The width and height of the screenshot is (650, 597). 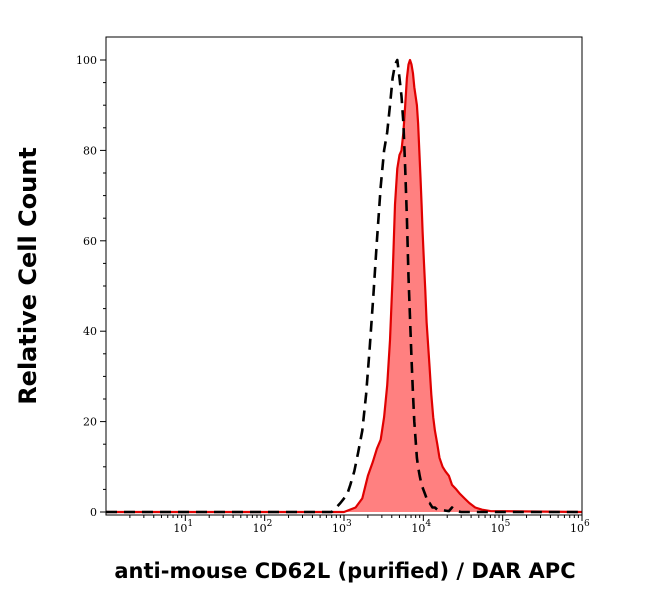 I want to click on y-tick-label: 0, so click(x=93, y=512).